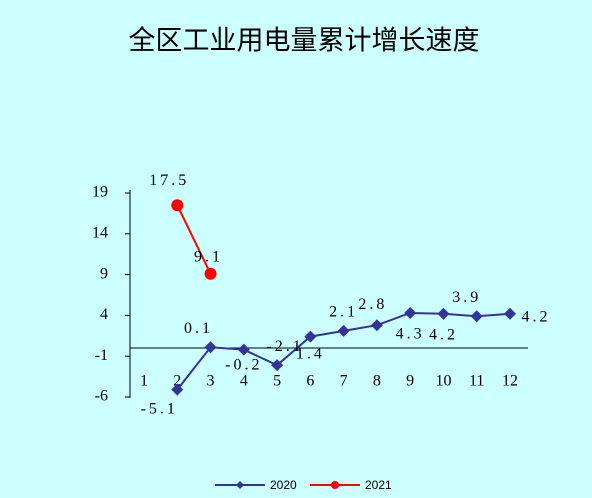 The image size is (592, 498). Describe the element at coordinates (144, 381) in the screenshot. I see `x-tick-label: 1` at that location.